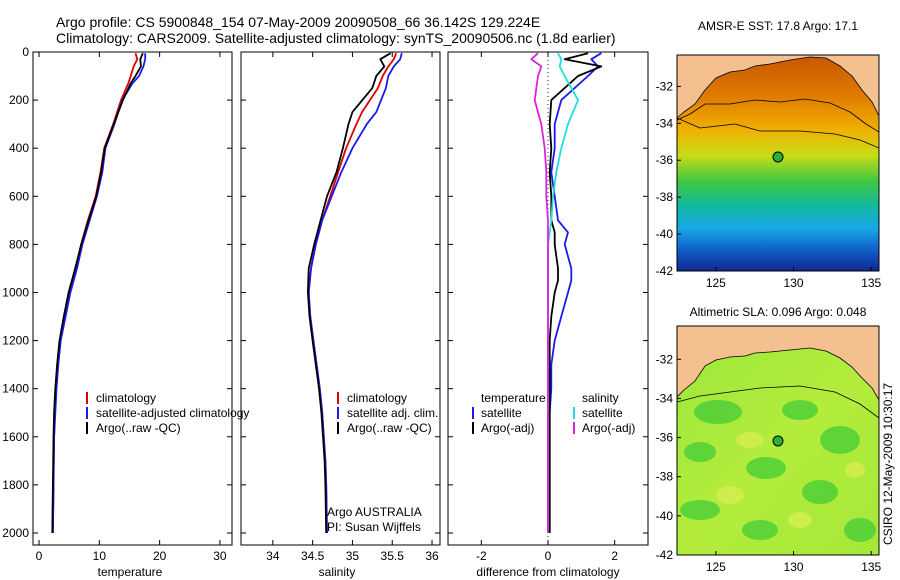 The image size is (900, 580). What do you see at coordinates (778, 115) in the screenshot?
I see `sst-contour-upper` at bounding box center [778, 115].